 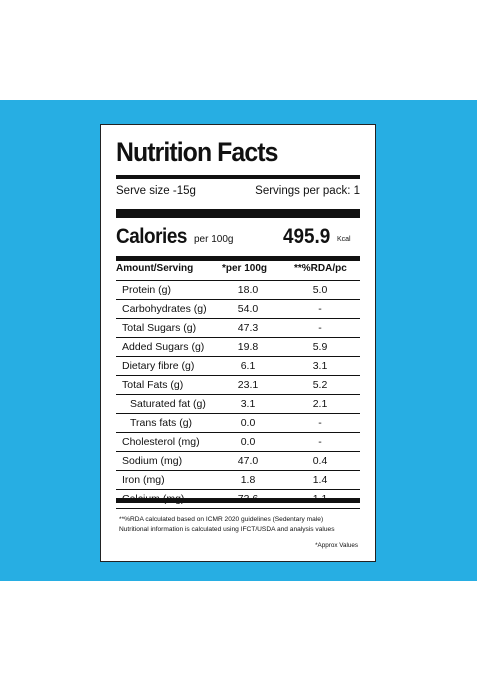 I want to click on nutrient-per100g: 19.8, so click(x=248, y=347).